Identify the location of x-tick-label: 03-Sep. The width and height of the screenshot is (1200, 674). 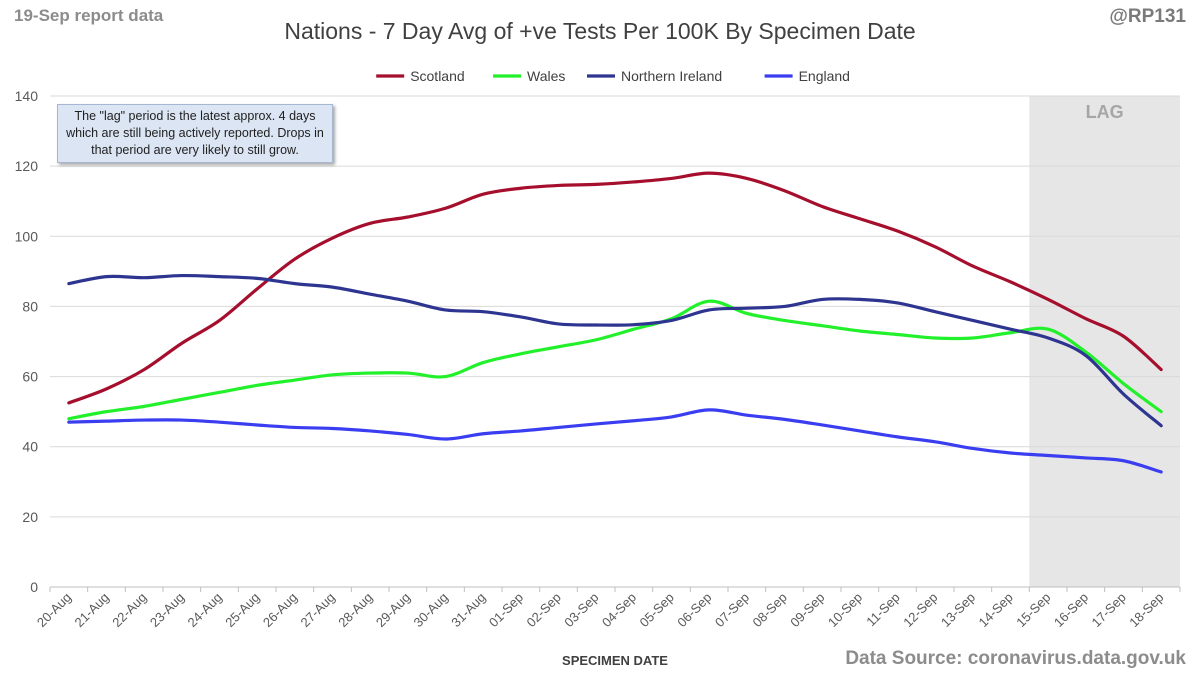
(581, 610).